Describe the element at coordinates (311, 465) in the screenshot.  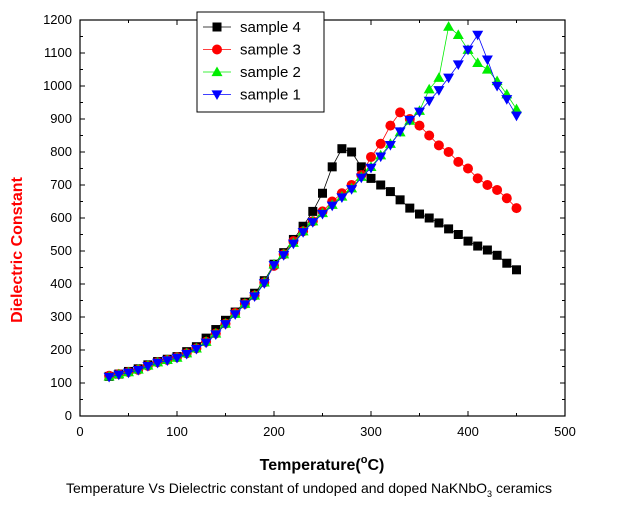
I see `x-axis-title-text: Temperature(` at that location.